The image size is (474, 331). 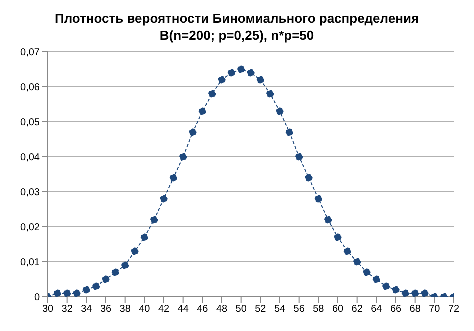 I want to click on x-tick-label: 44, so click(x=184, y=310).